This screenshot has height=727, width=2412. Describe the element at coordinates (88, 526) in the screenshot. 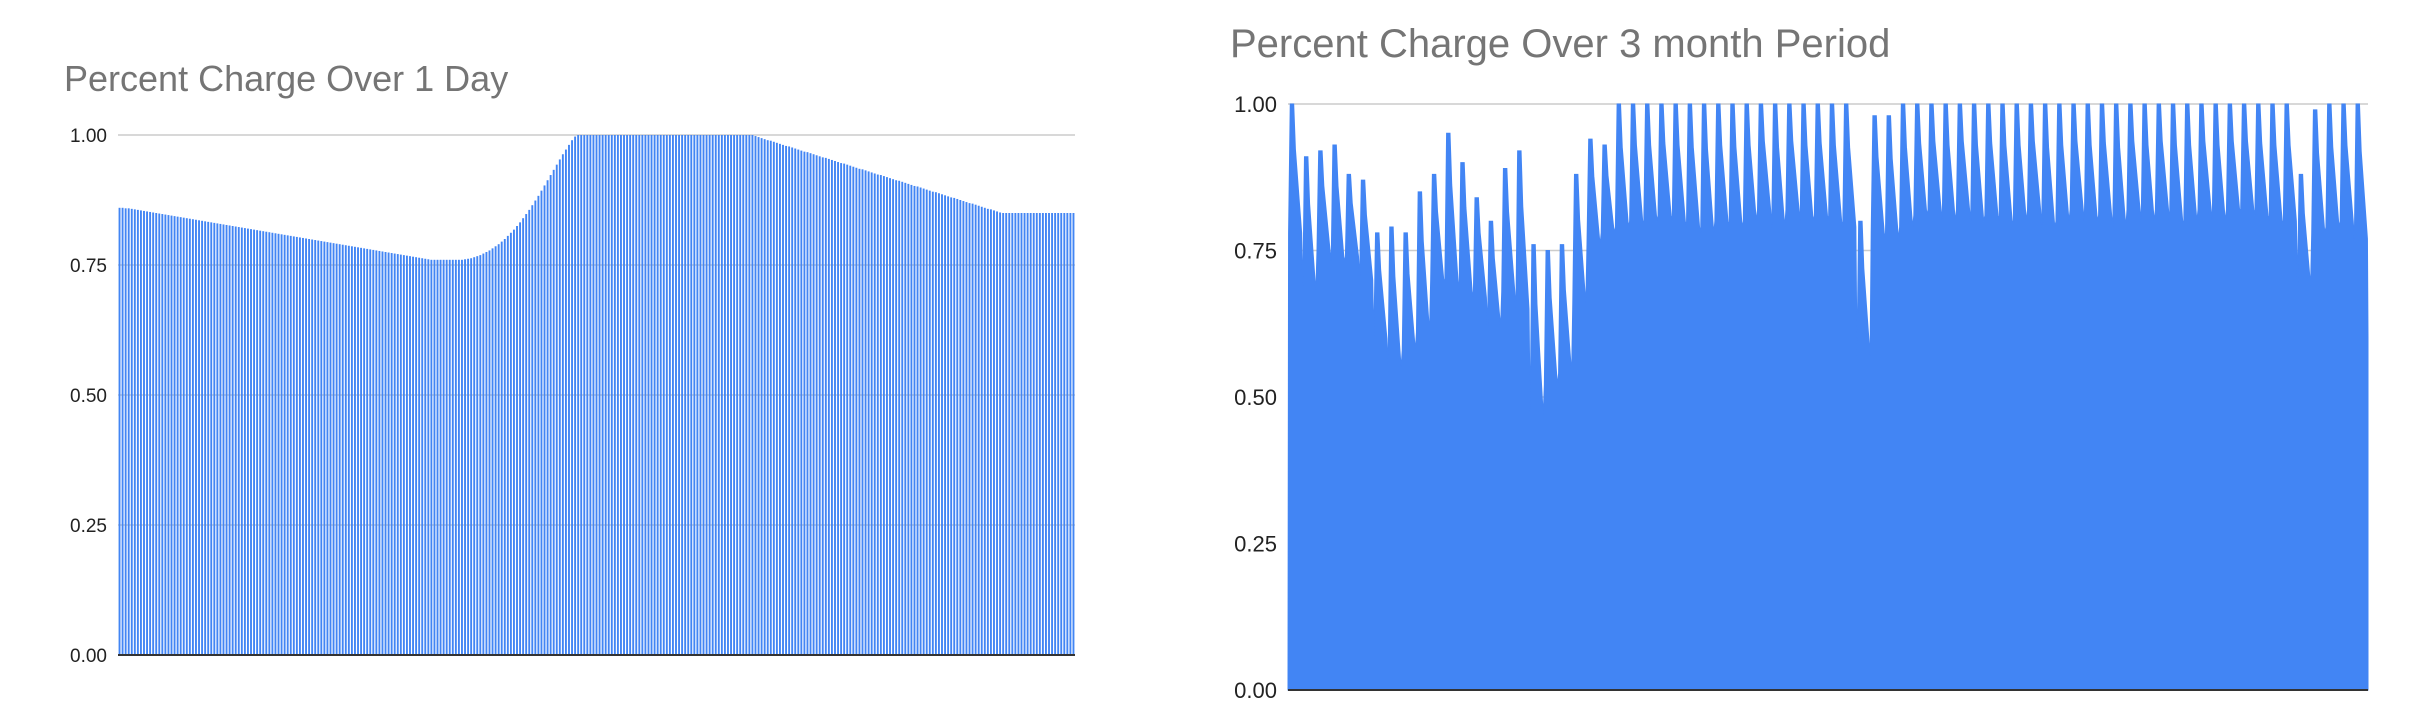

I see `y-tick-label: 0.25` at that location.